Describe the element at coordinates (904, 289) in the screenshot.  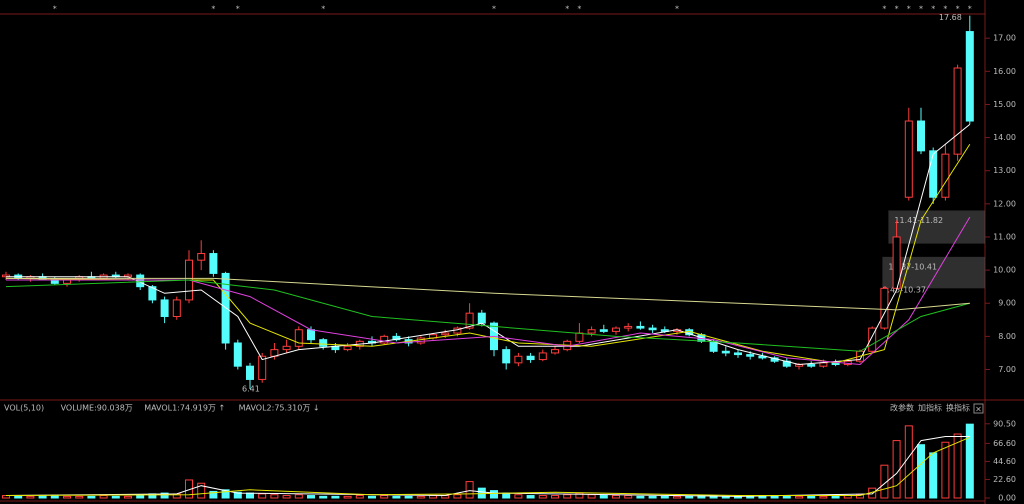
I see `gap-label: 9.45-10.37` at that location.